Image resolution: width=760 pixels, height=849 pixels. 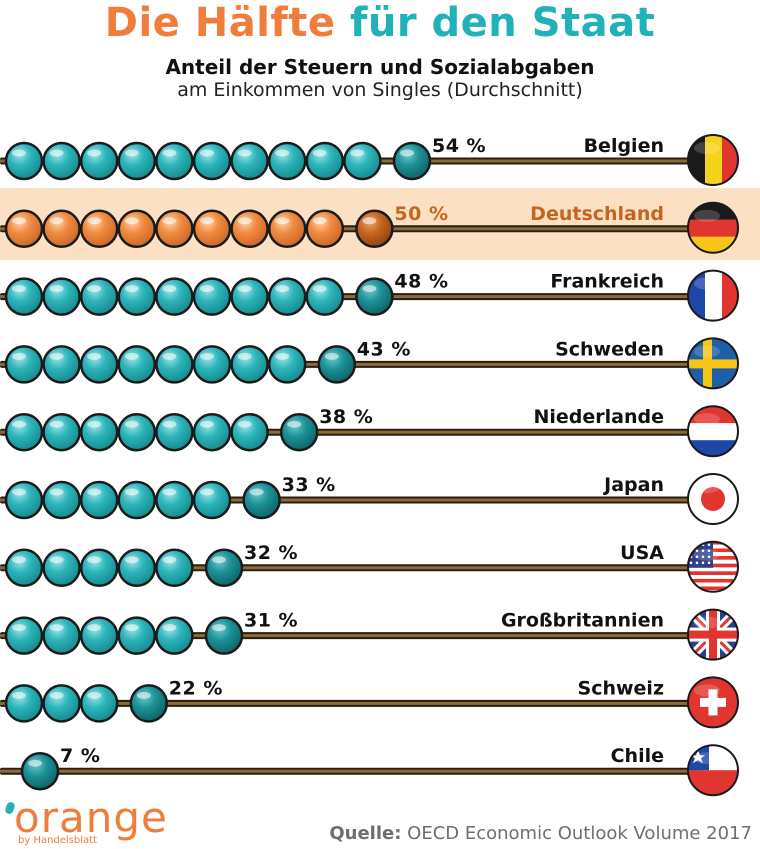 What do you see at coordinates (633, 485) in the screenshot?
I see `country-label: Japan` at bounding box center [633, 485].